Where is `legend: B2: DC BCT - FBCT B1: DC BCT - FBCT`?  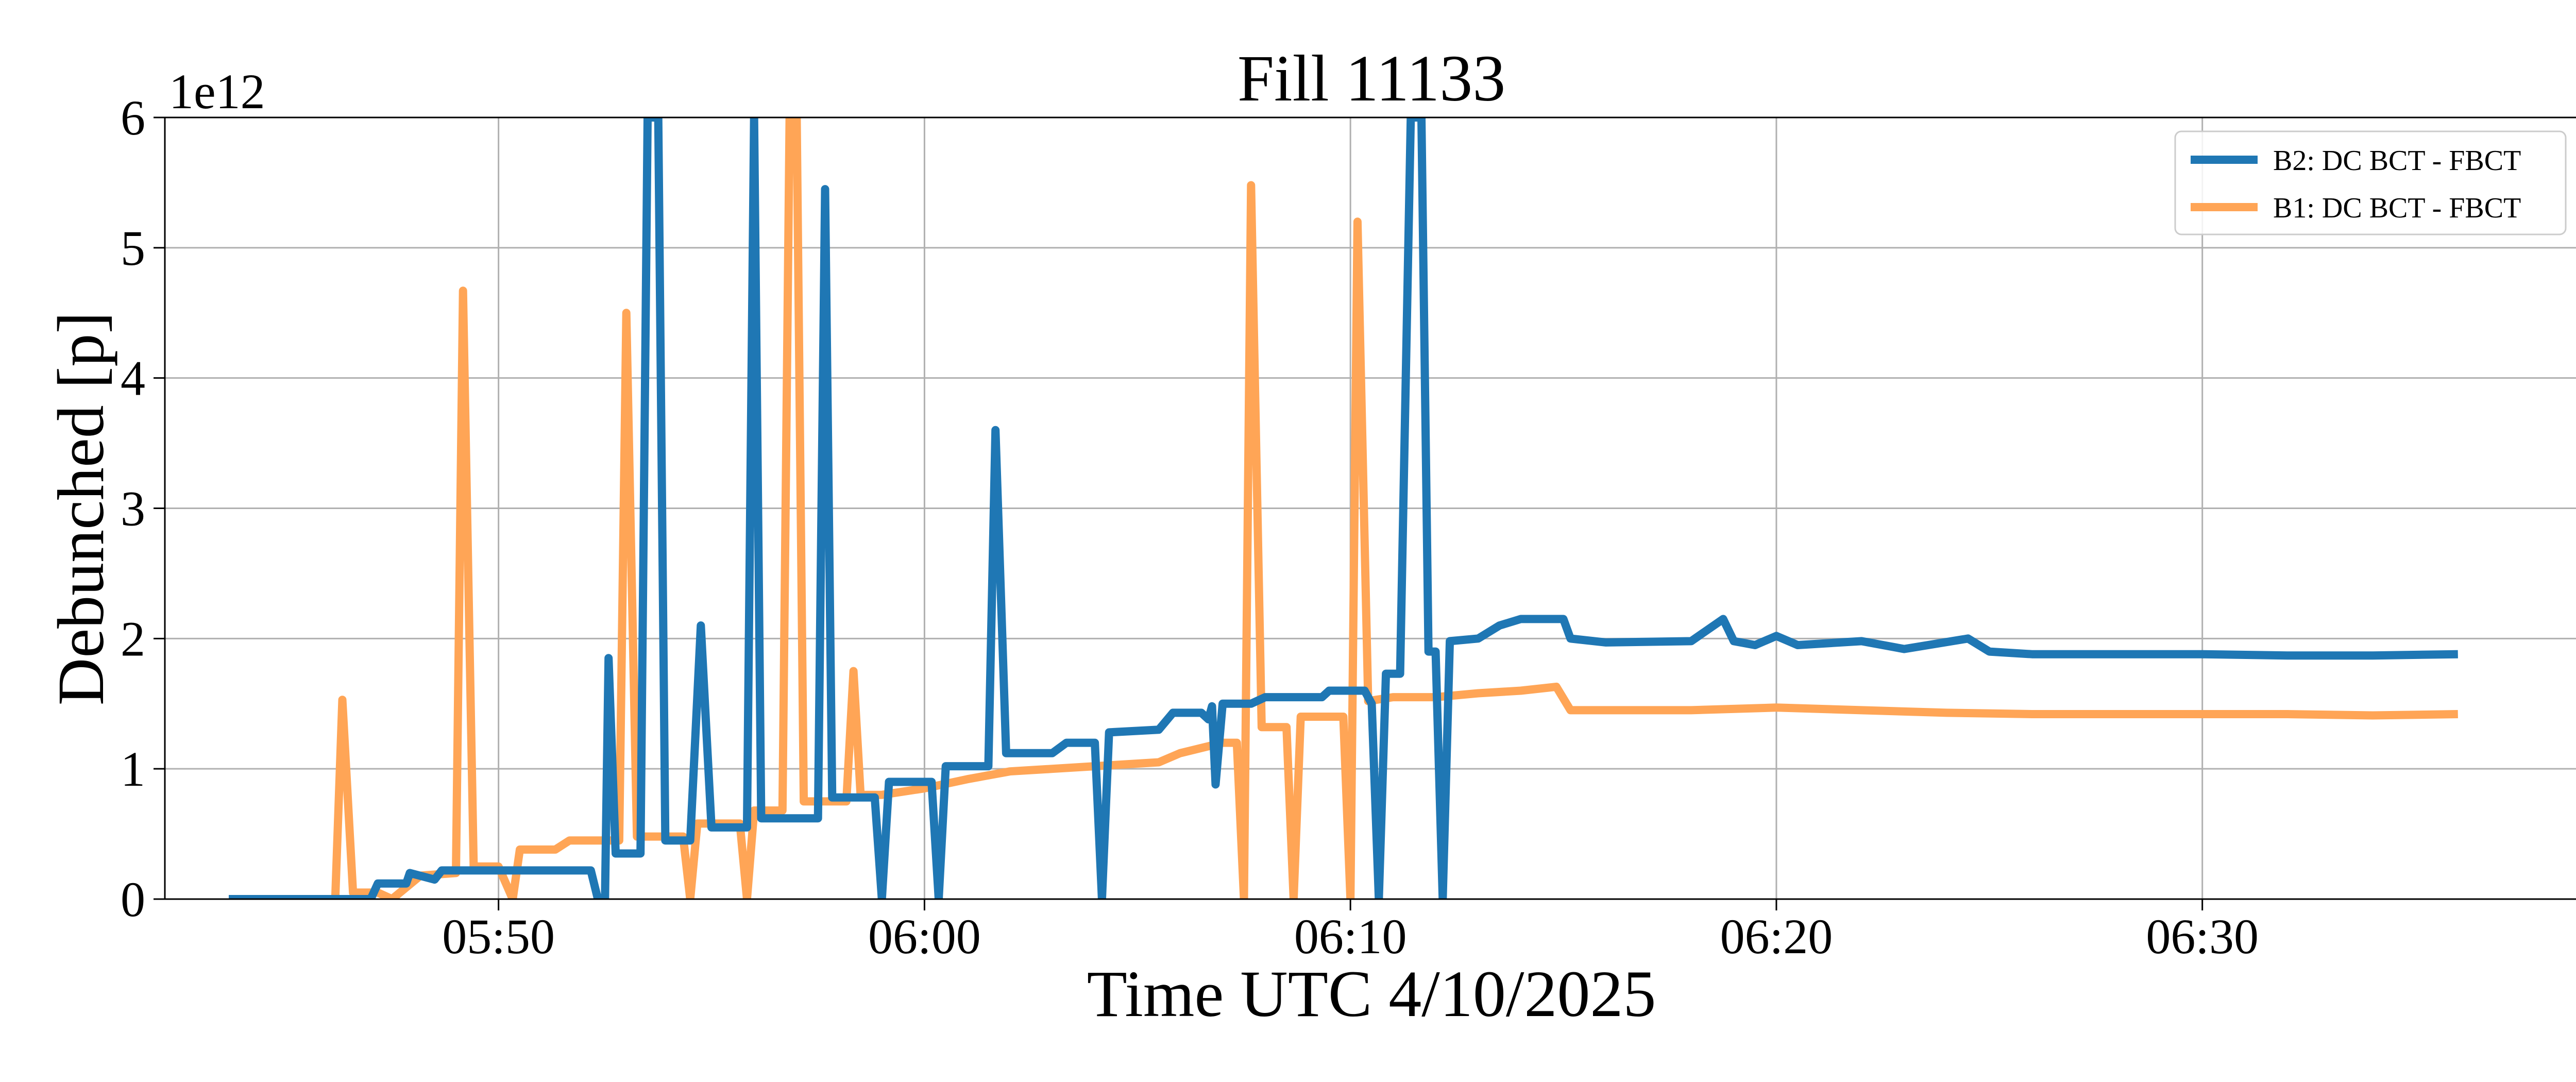 legend: B2: DC BCT - FBCT B1: DC BCT - FBCT is located at coordinates (2370, 183).